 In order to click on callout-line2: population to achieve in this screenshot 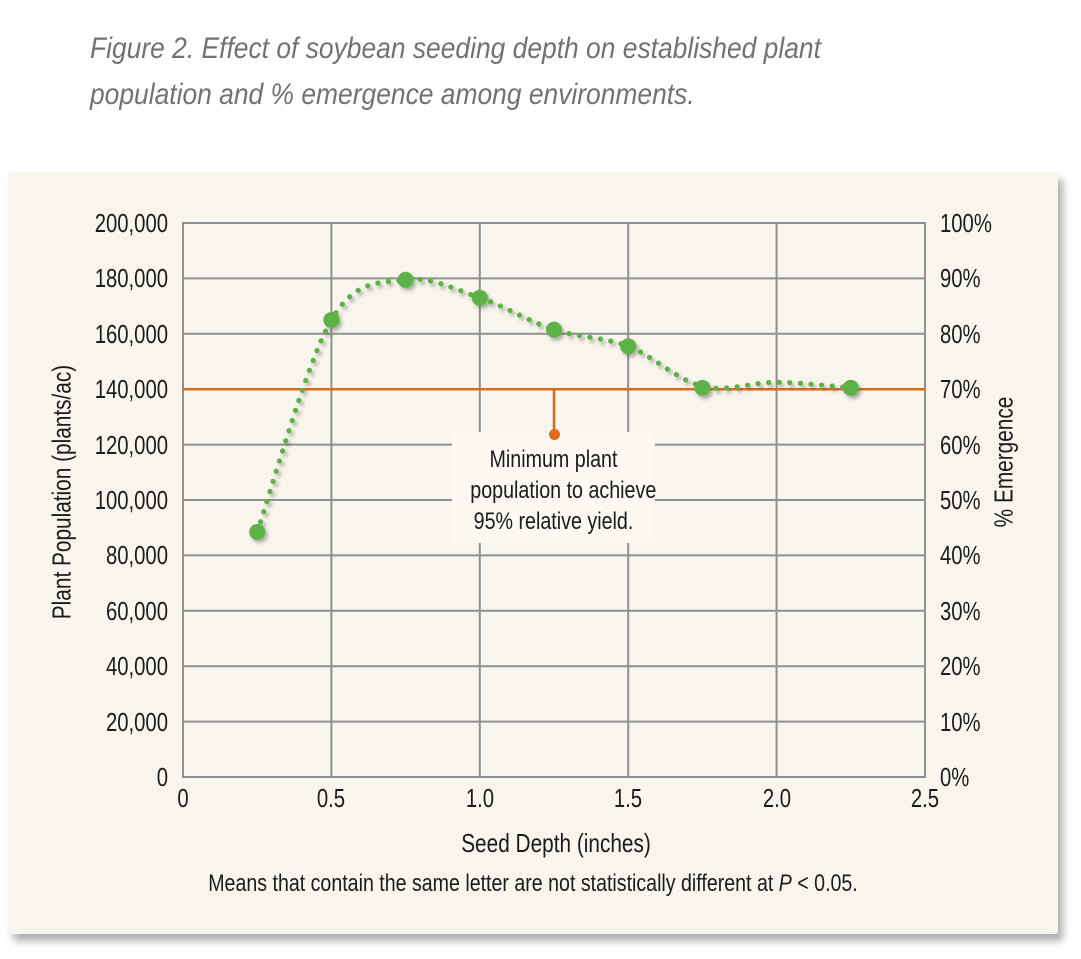, I will do `click(563, 490)`.